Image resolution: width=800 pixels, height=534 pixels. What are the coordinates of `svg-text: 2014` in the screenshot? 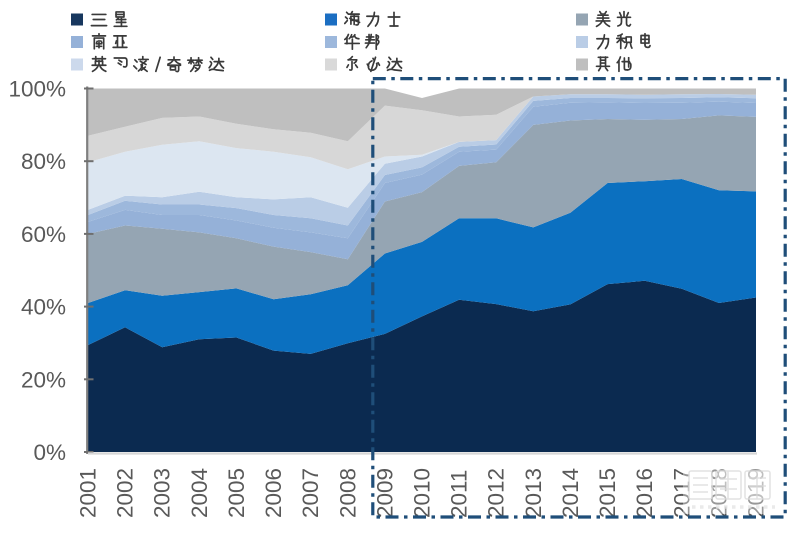 It's located at (570, 493).